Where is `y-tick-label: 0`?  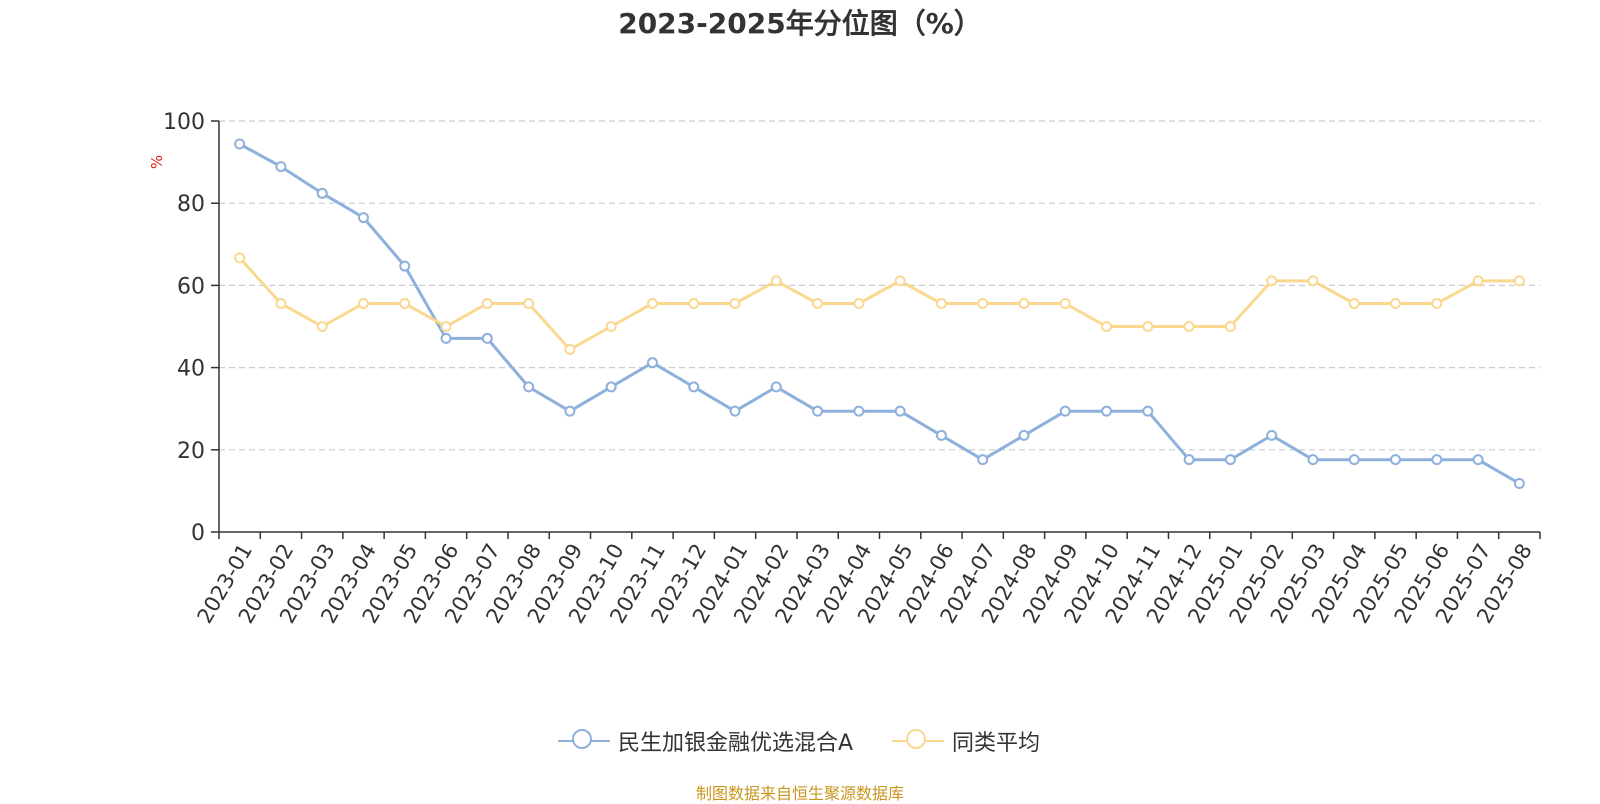 y-tick-label: 0 is located at coordinates (198, 533).